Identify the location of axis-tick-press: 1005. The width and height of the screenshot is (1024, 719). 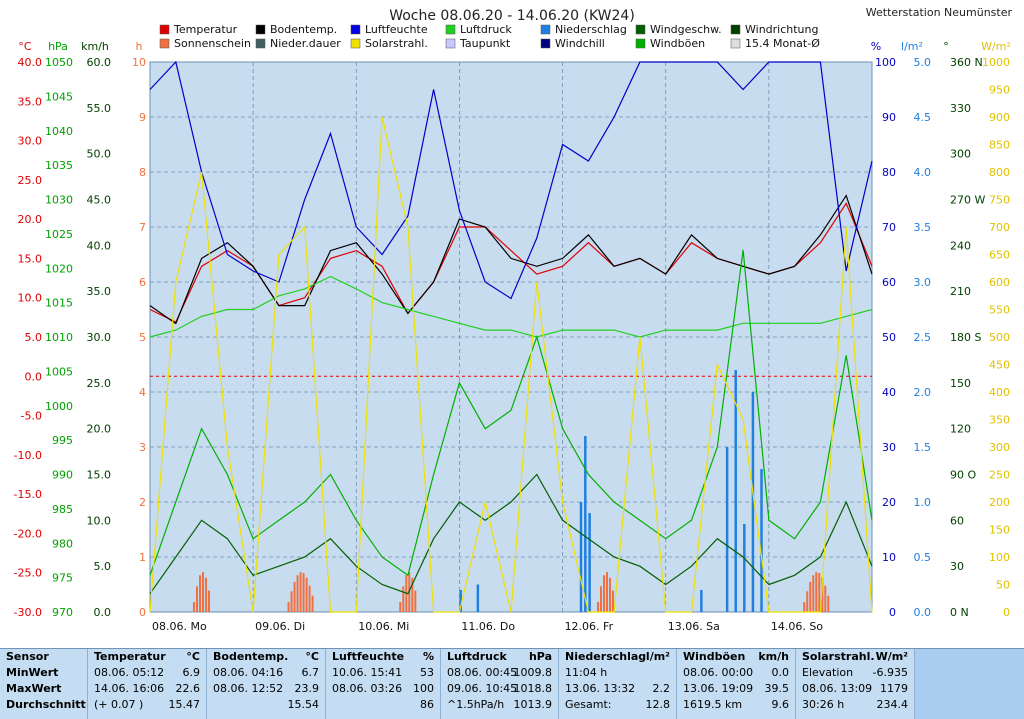
(59, 371).